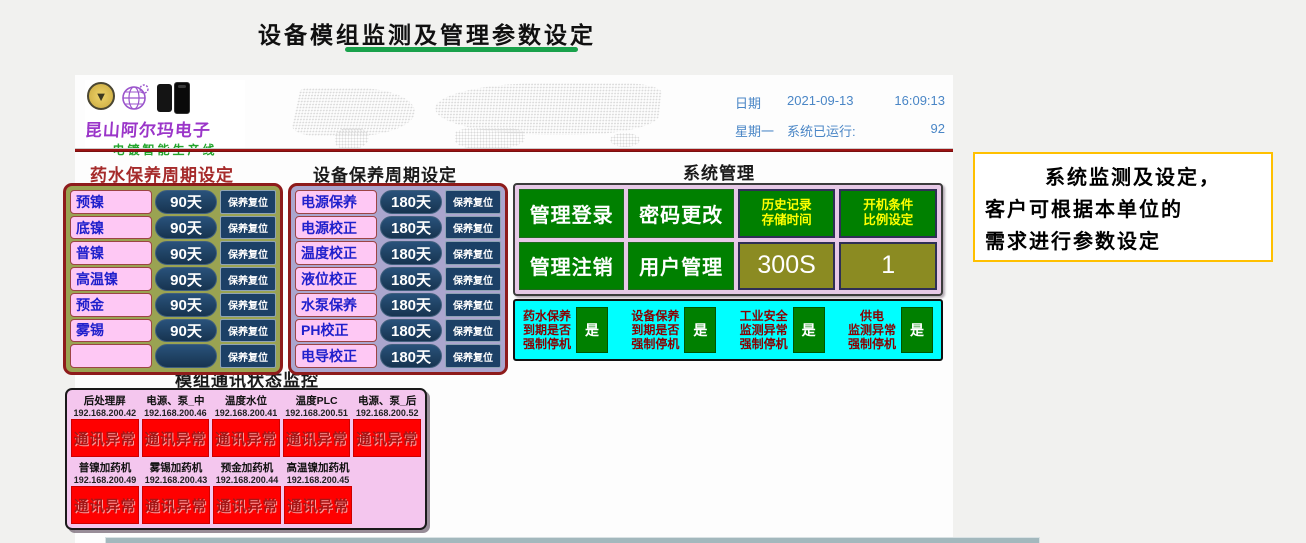  Describe the element at coordinates (318, 468) in the screenshot. I see `module-name: 高温镍加药机` at that location.